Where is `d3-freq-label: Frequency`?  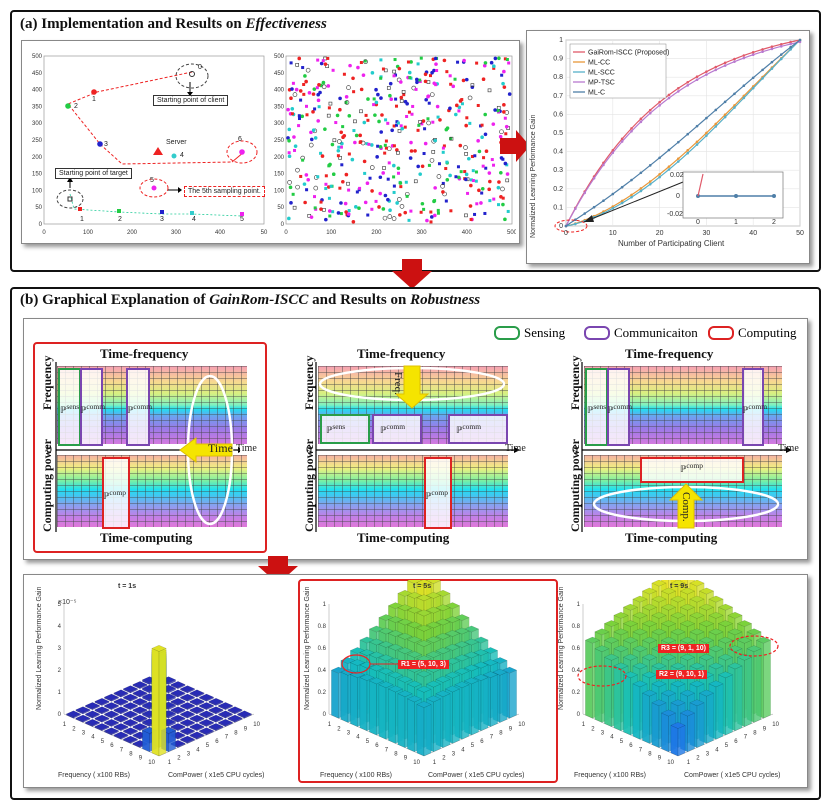
d3-freq-label: Frequency is located at coordinates (575, 382).